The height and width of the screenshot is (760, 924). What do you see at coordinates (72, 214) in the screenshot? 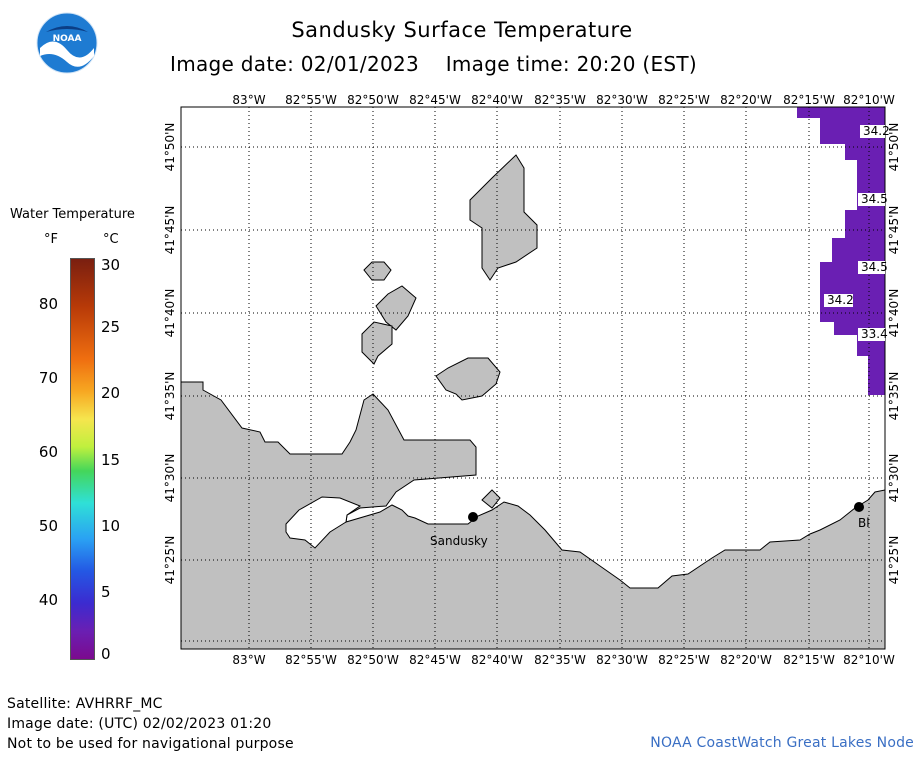
I see `legend-title: Water Temperature` at bounding box center [72, 214].